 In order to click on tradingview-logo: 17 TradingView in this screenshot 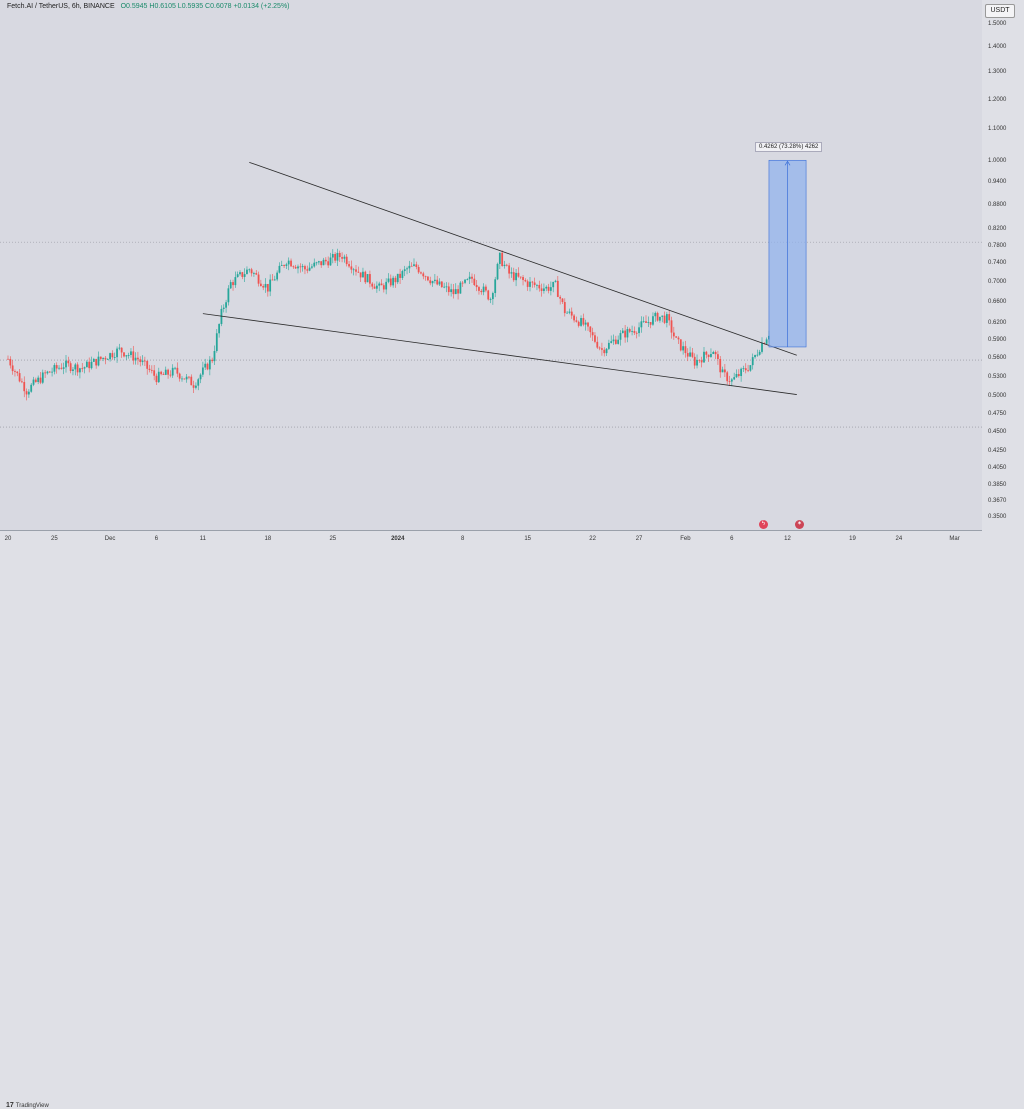, I will do `click(27, 1105)`.